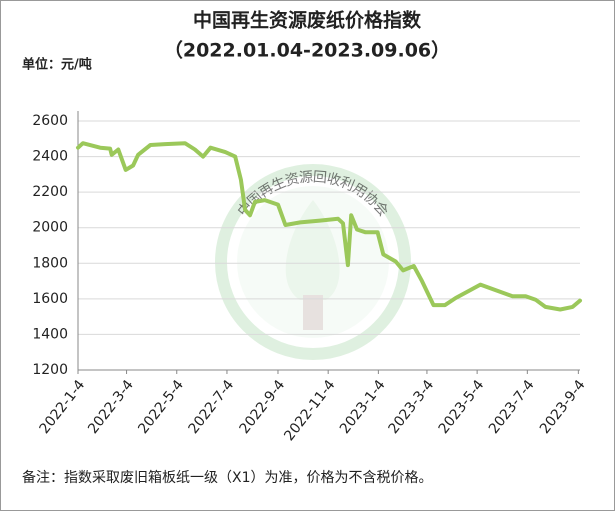 This screenshot has width=615, height=511. I want to click on y-tick-label: 2400, so click(50, 157).